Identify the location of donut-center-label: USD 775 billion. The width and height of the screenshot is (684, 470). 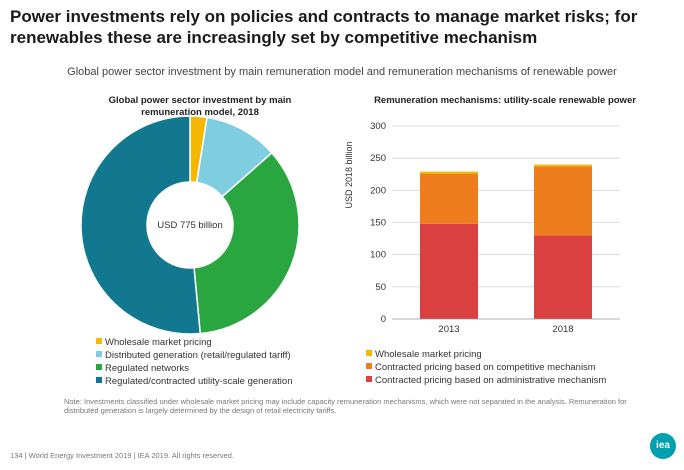
(189, 225).